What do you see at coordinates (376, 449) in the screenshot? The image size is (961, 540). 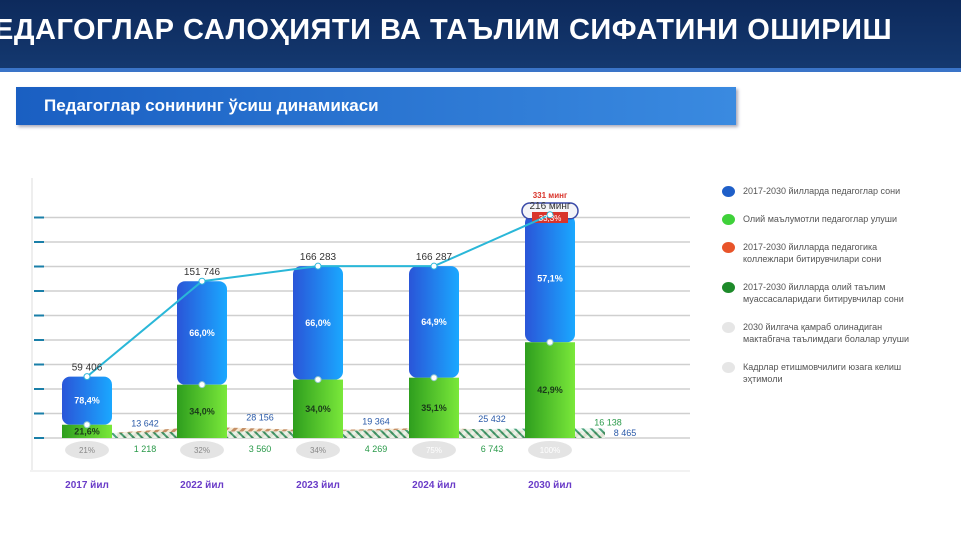 I see `university-graduates-label: 4 269` at bounding box center [376, 449].